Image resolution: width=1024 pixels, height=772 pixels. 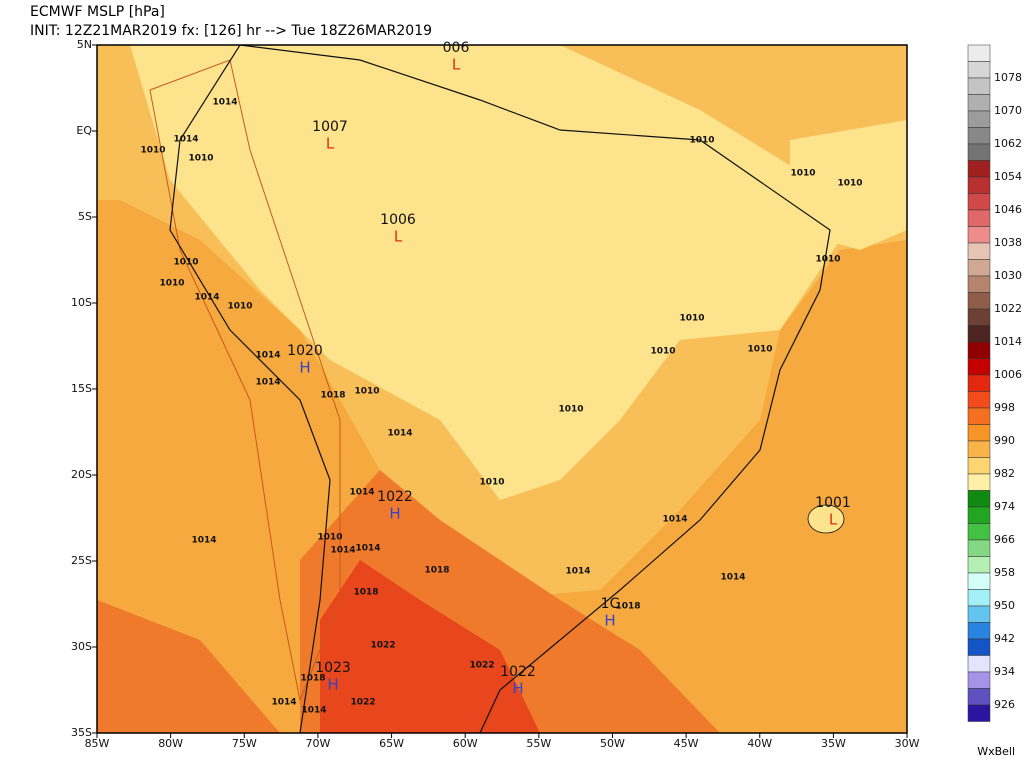 I want to click on center-value: 1020, so click(x=305, y=351).